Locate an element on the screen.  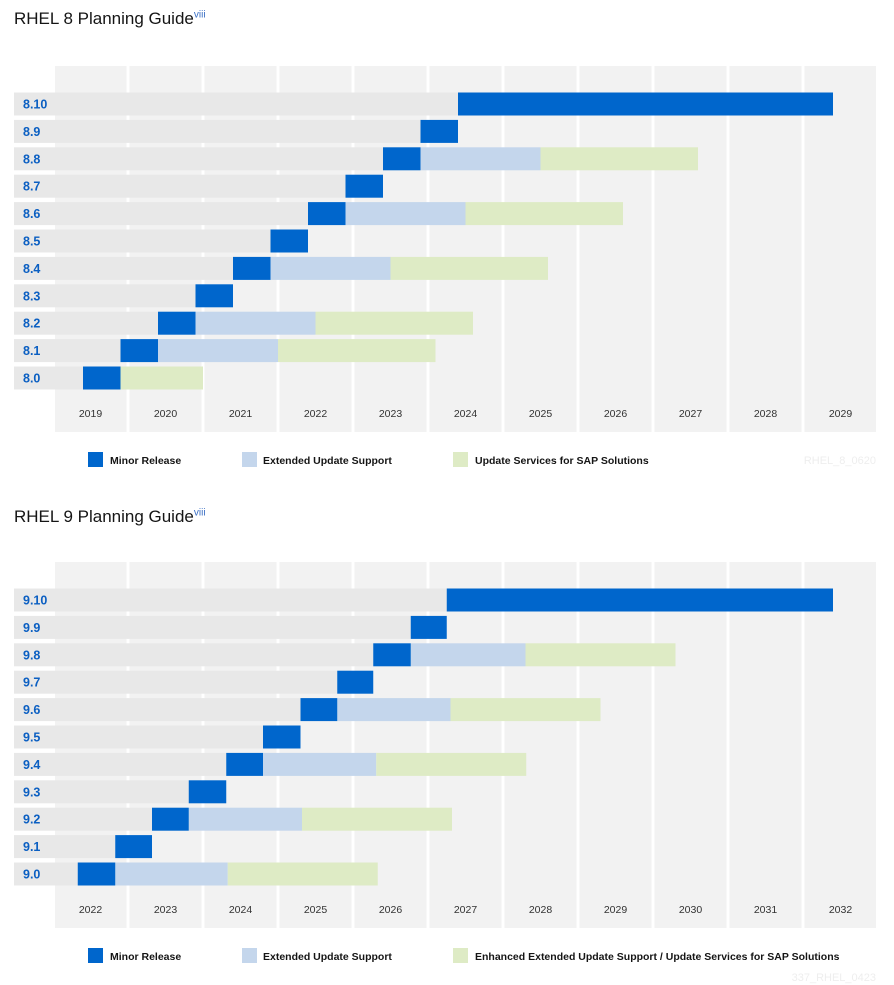
row-label: 8.0 is located at coordinates (31, 379).